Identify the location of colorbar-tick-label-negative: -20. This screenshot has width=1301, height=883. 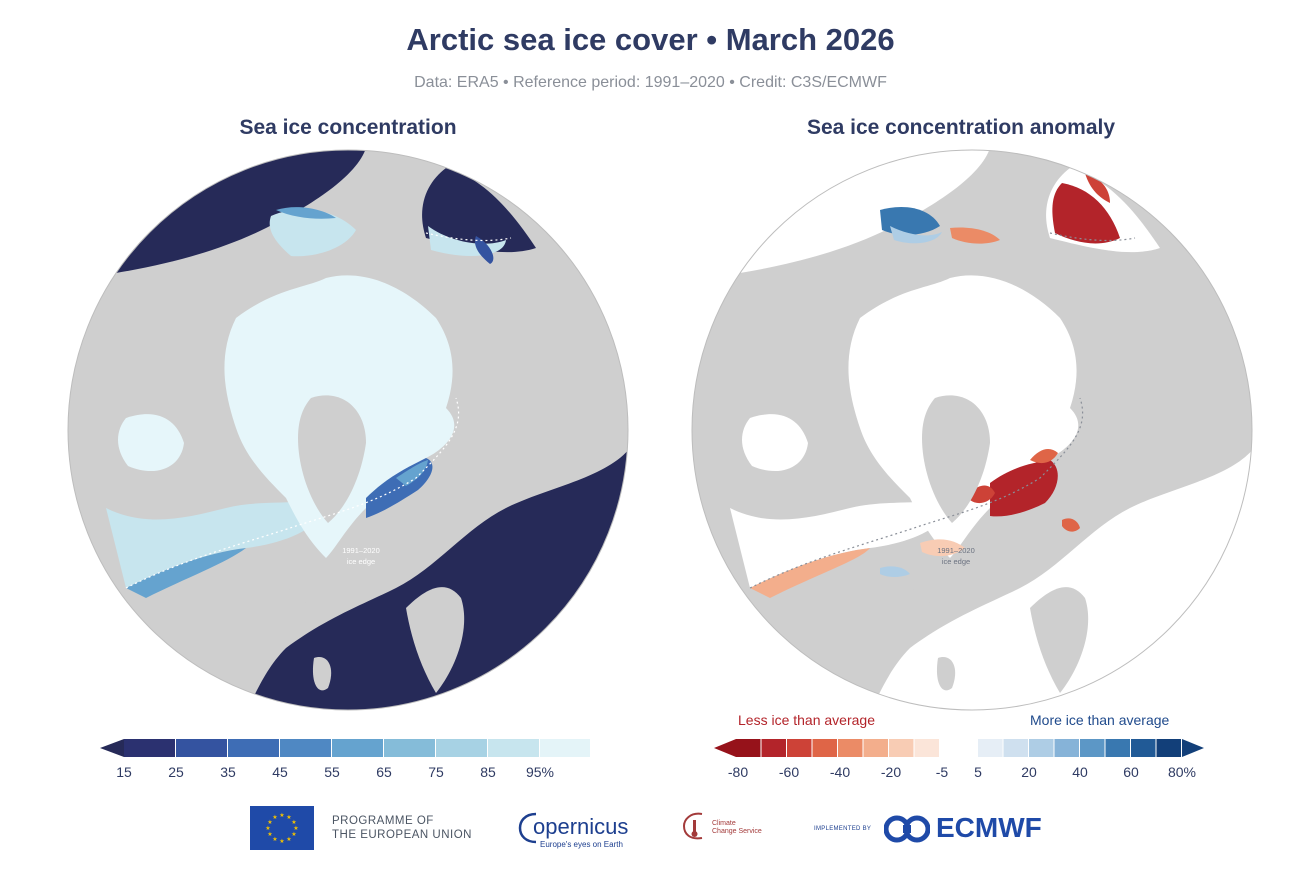
(891, 772).